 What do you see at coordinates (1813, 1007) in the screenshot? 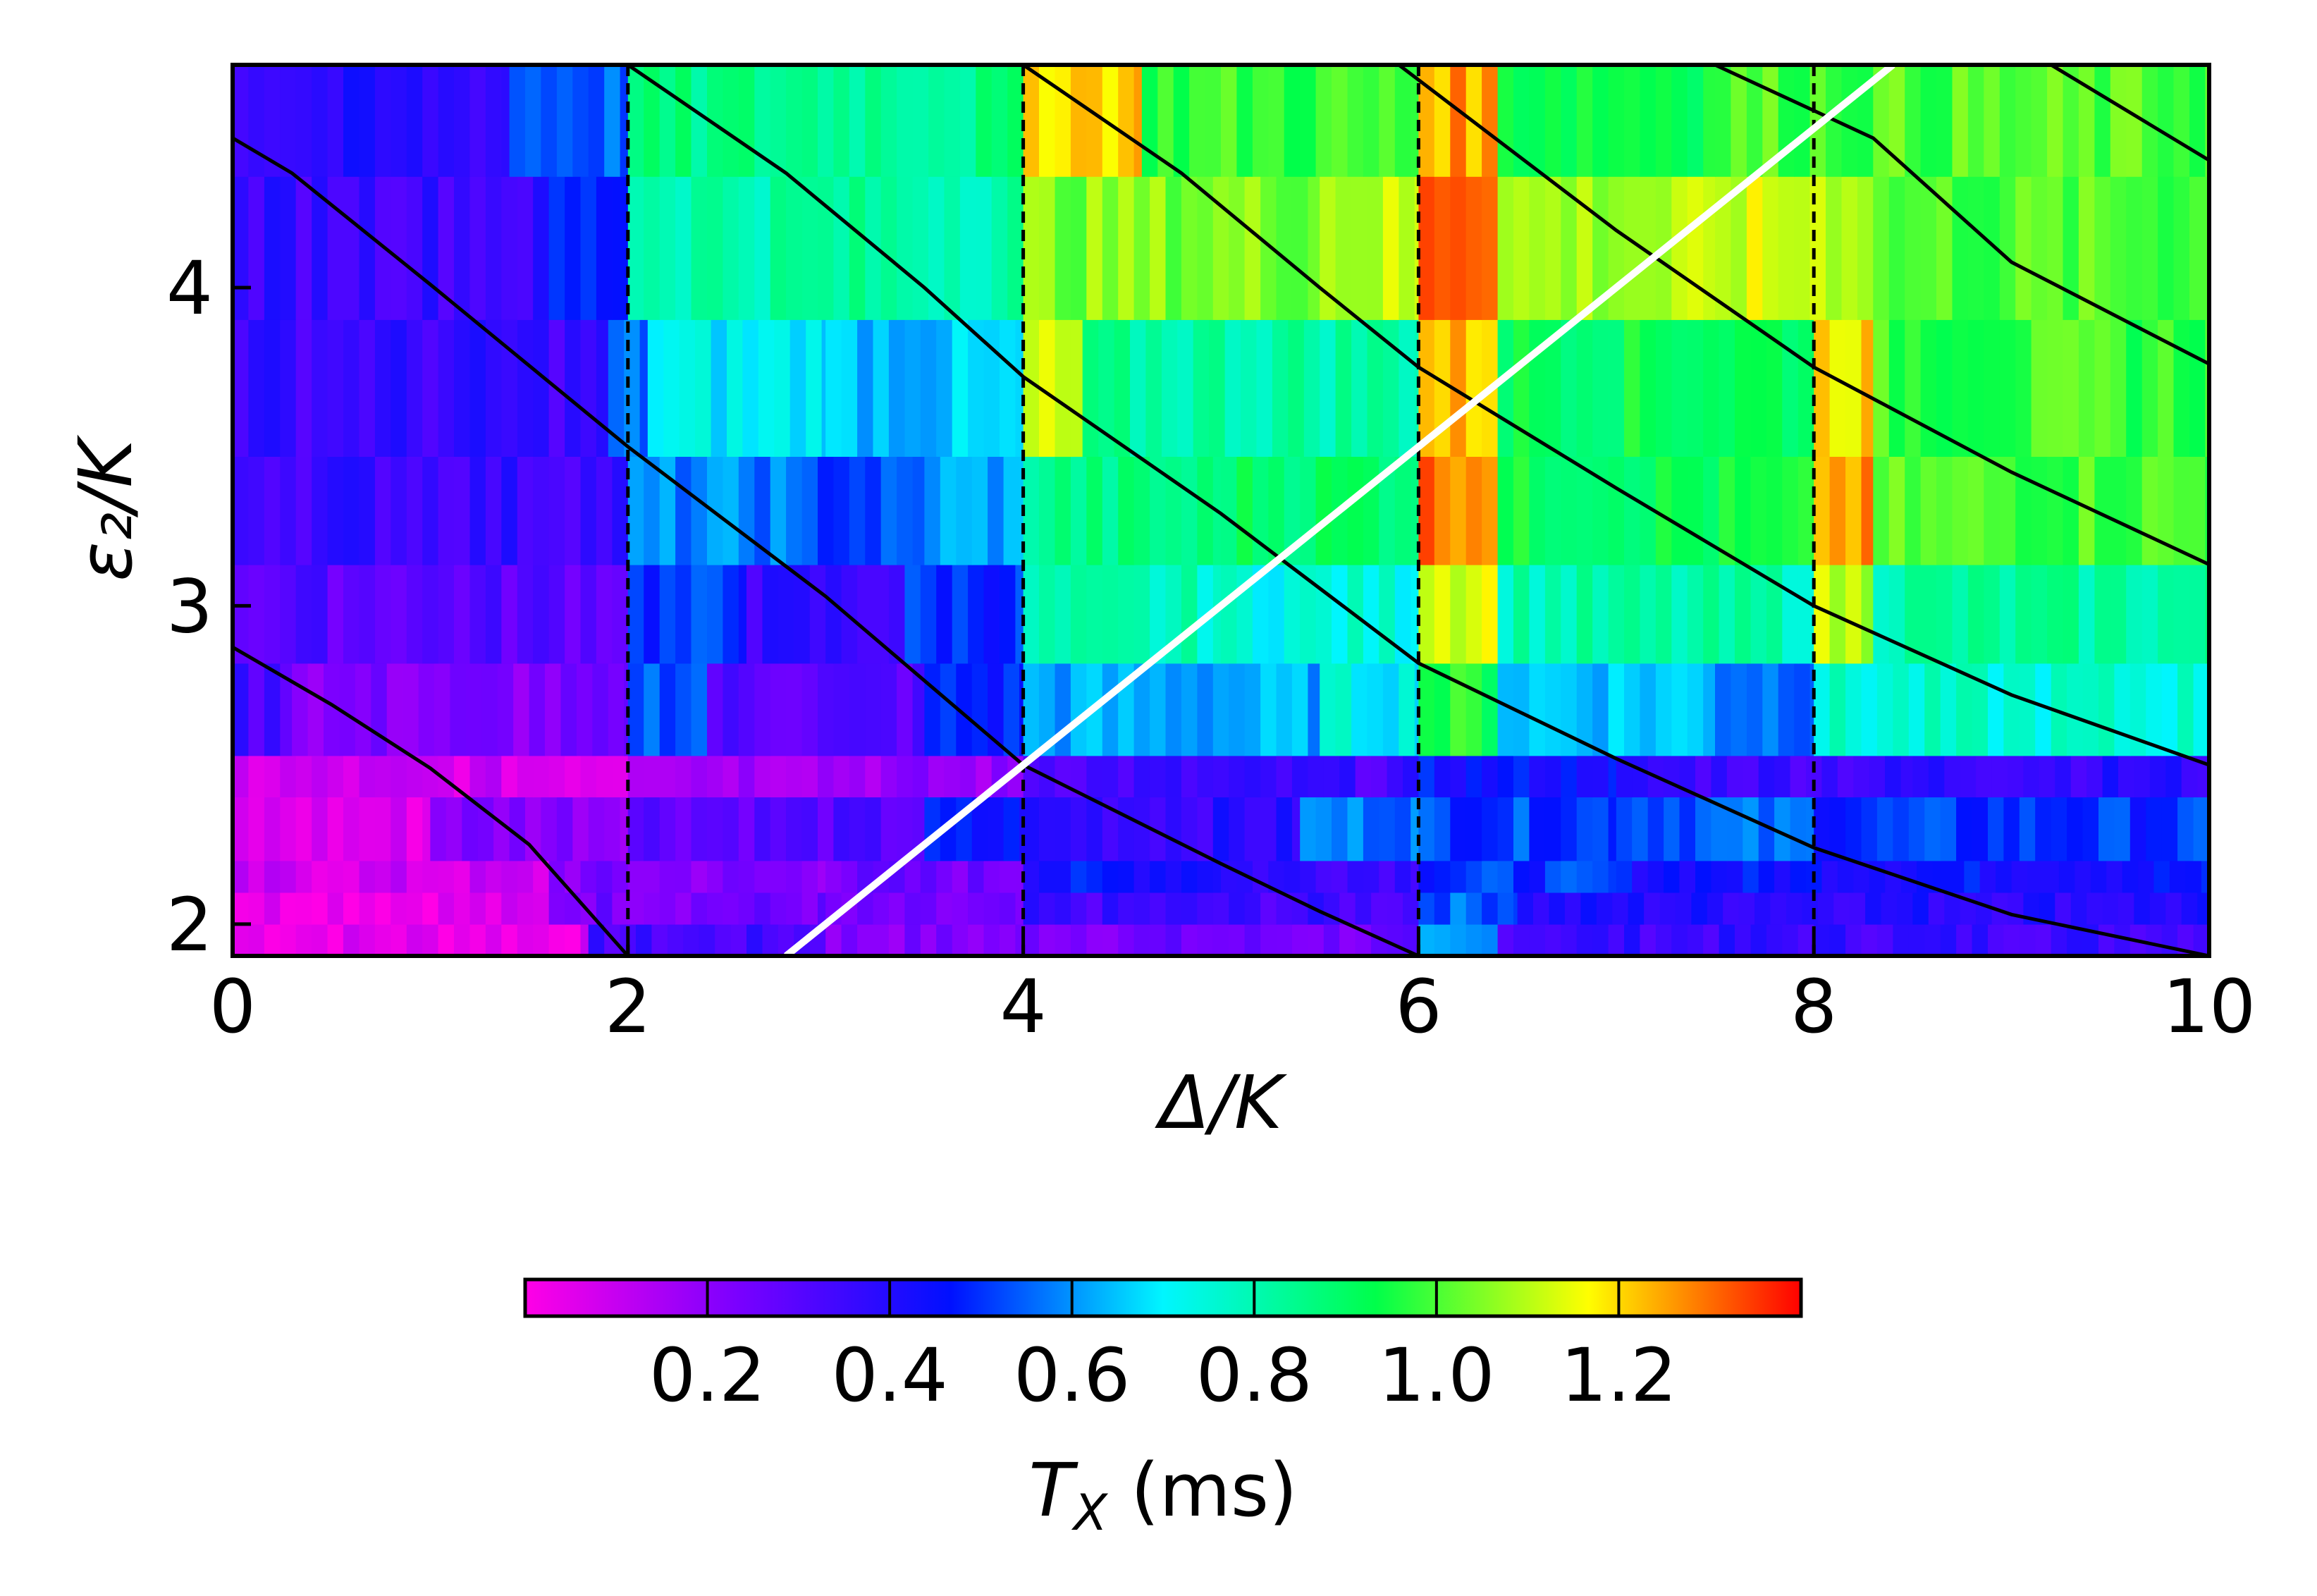
I see `x-tick-label: 8` at bounding box center [1813, 1007].